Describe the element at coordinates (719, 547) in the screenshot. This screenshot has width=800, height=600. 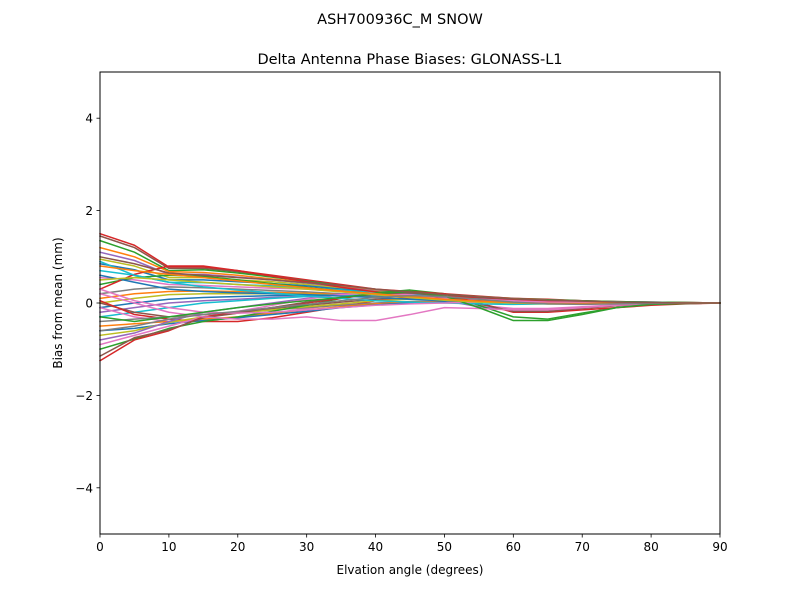
I see `x-tick-label: 90` at that location.